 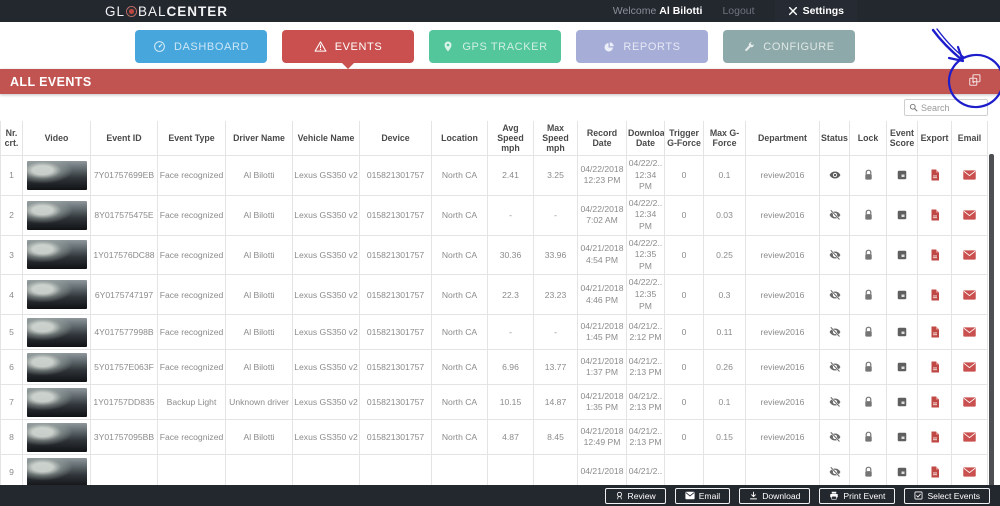 I want to click on search-input, so click(x=952, y=107).